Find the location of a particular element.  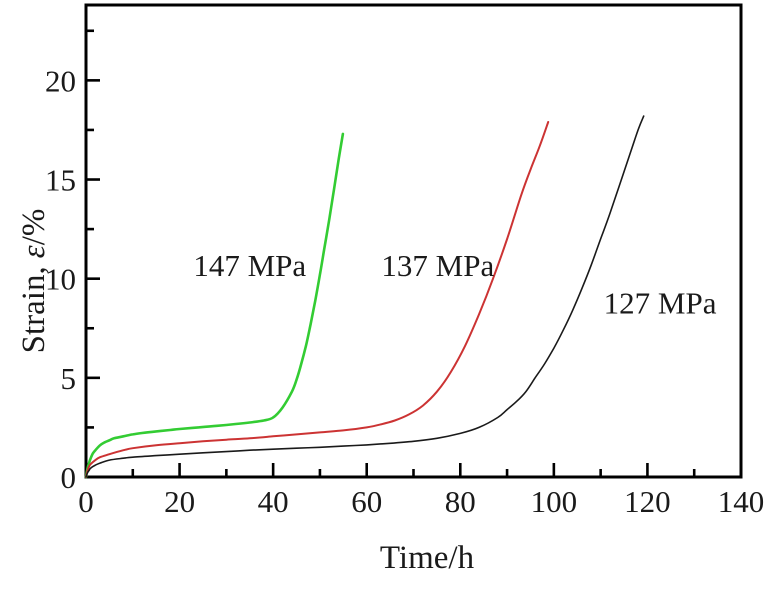

x-tick-label: 80 is located at coordinates (460, 501).